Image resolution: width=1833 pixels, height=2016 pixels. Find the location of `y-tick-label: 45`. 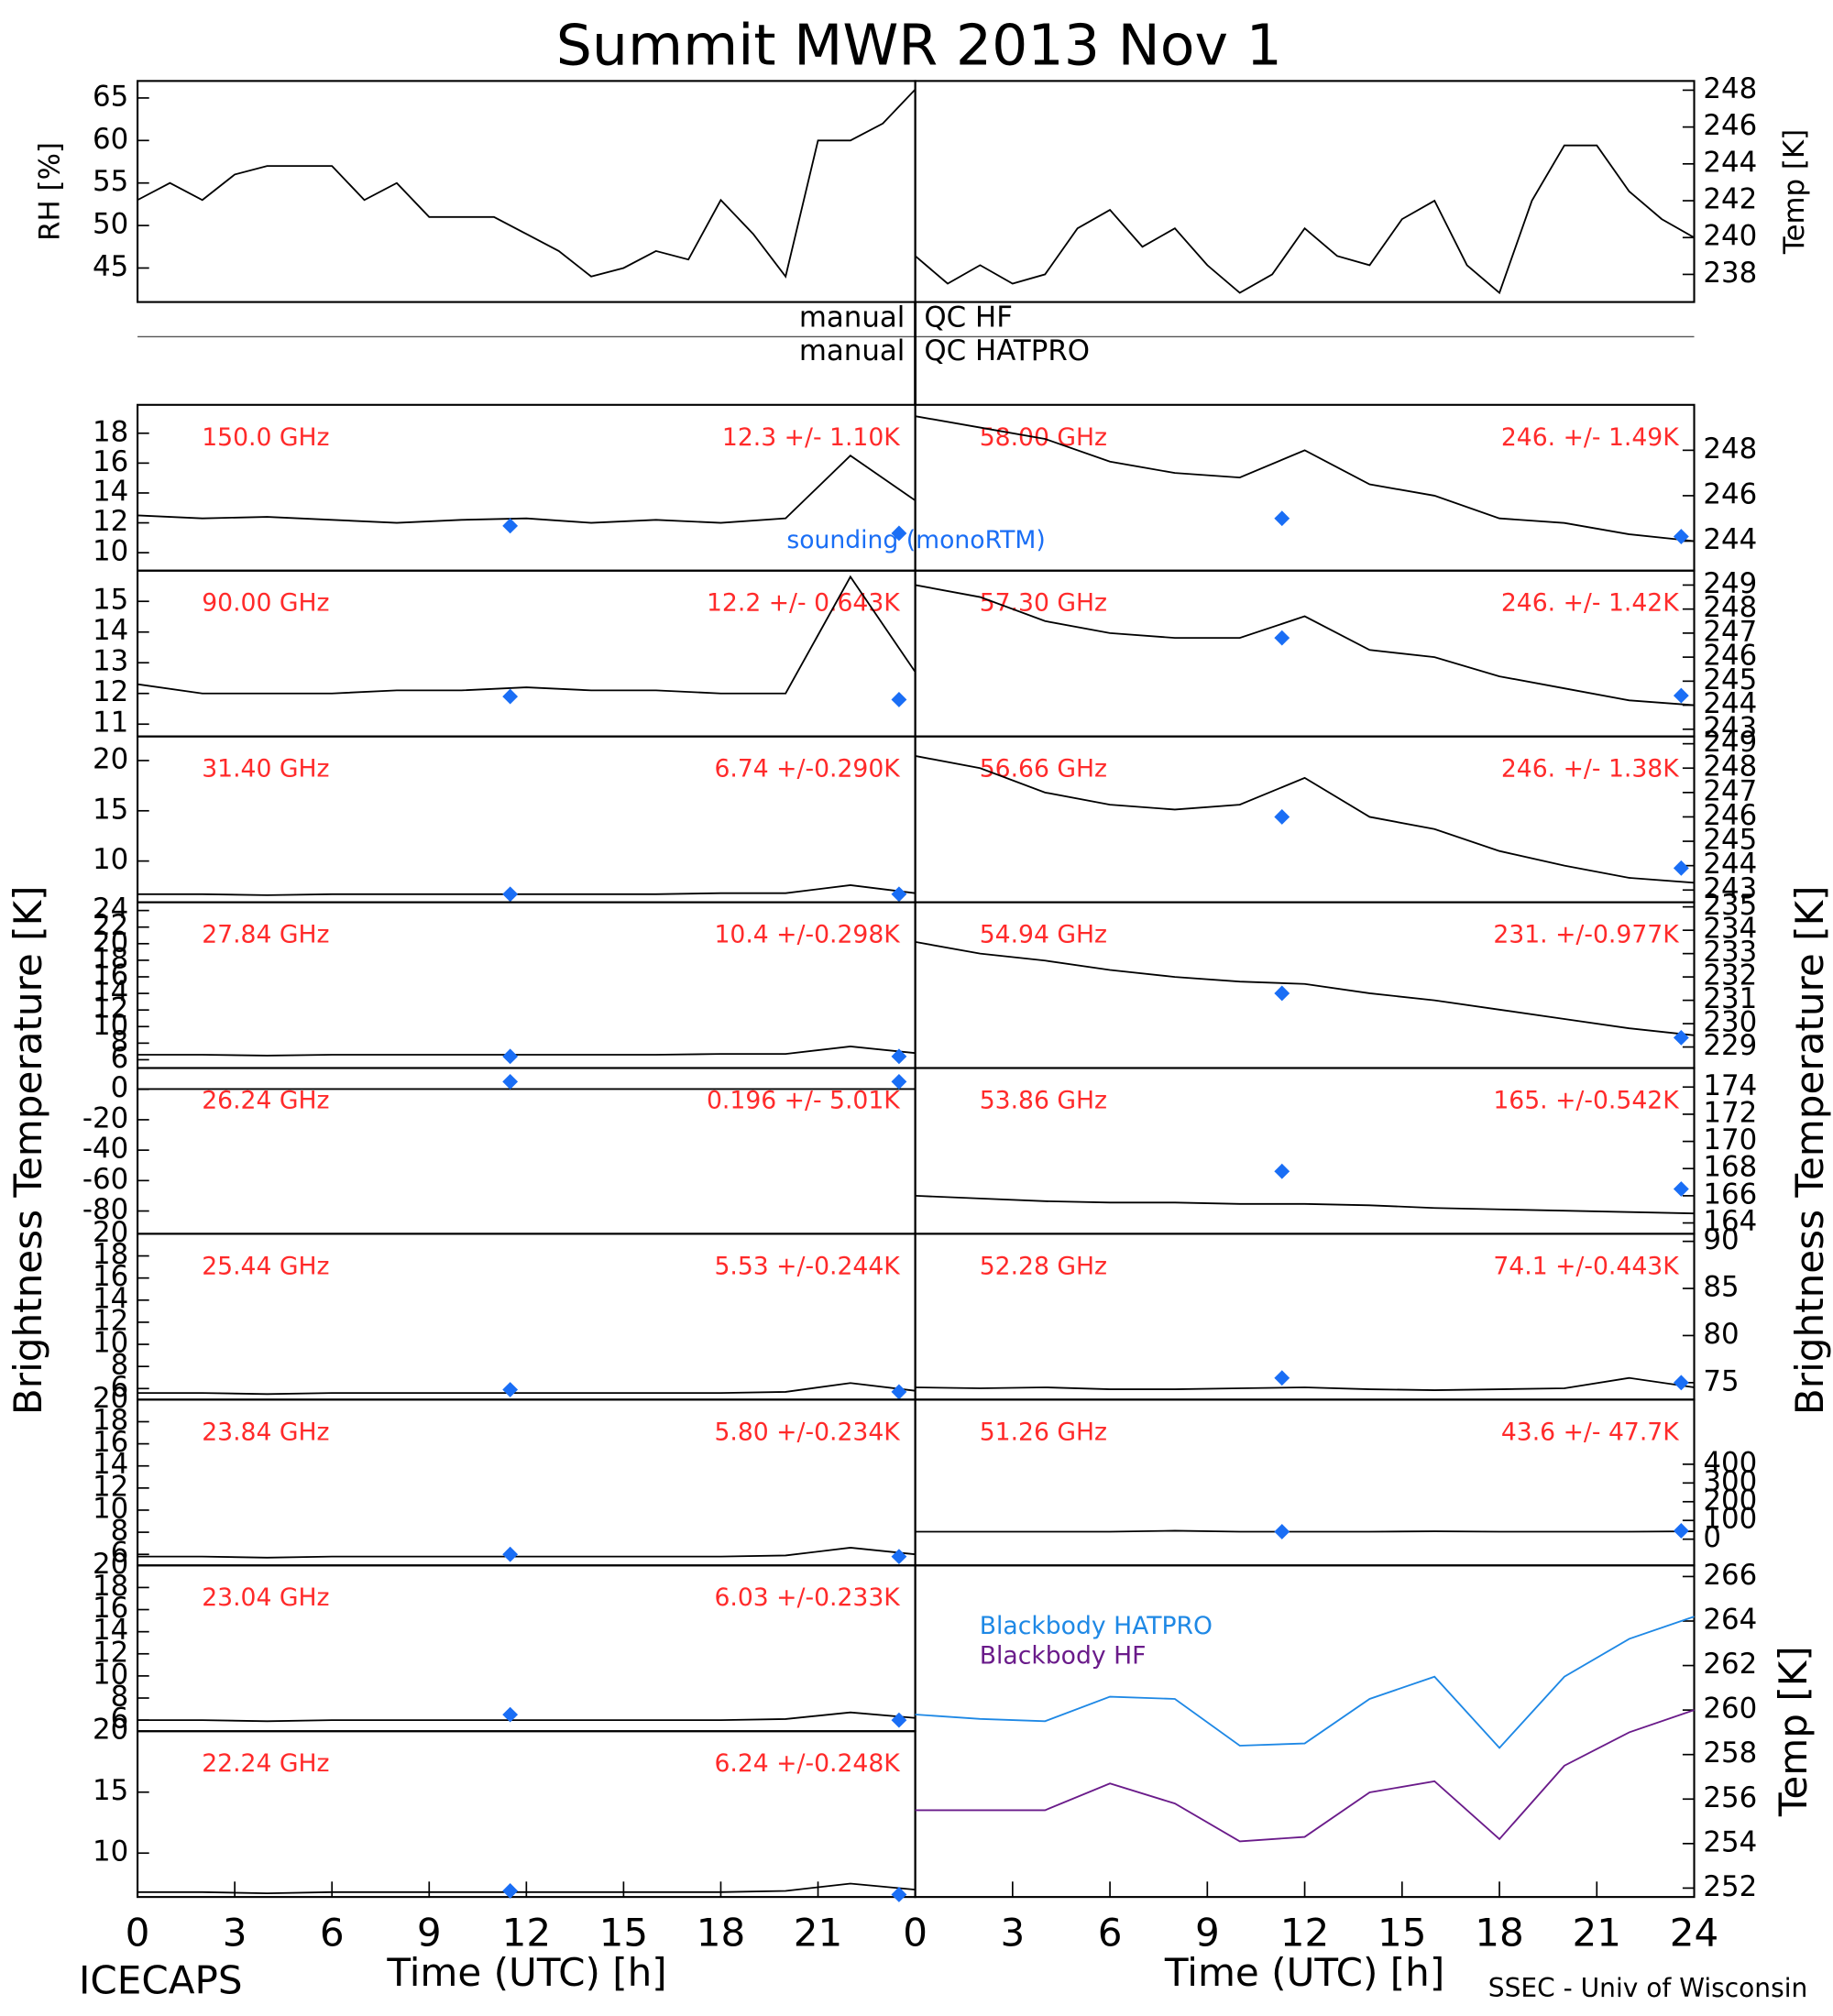

y-tick-label: 45 is located at coordinates (110, 266).